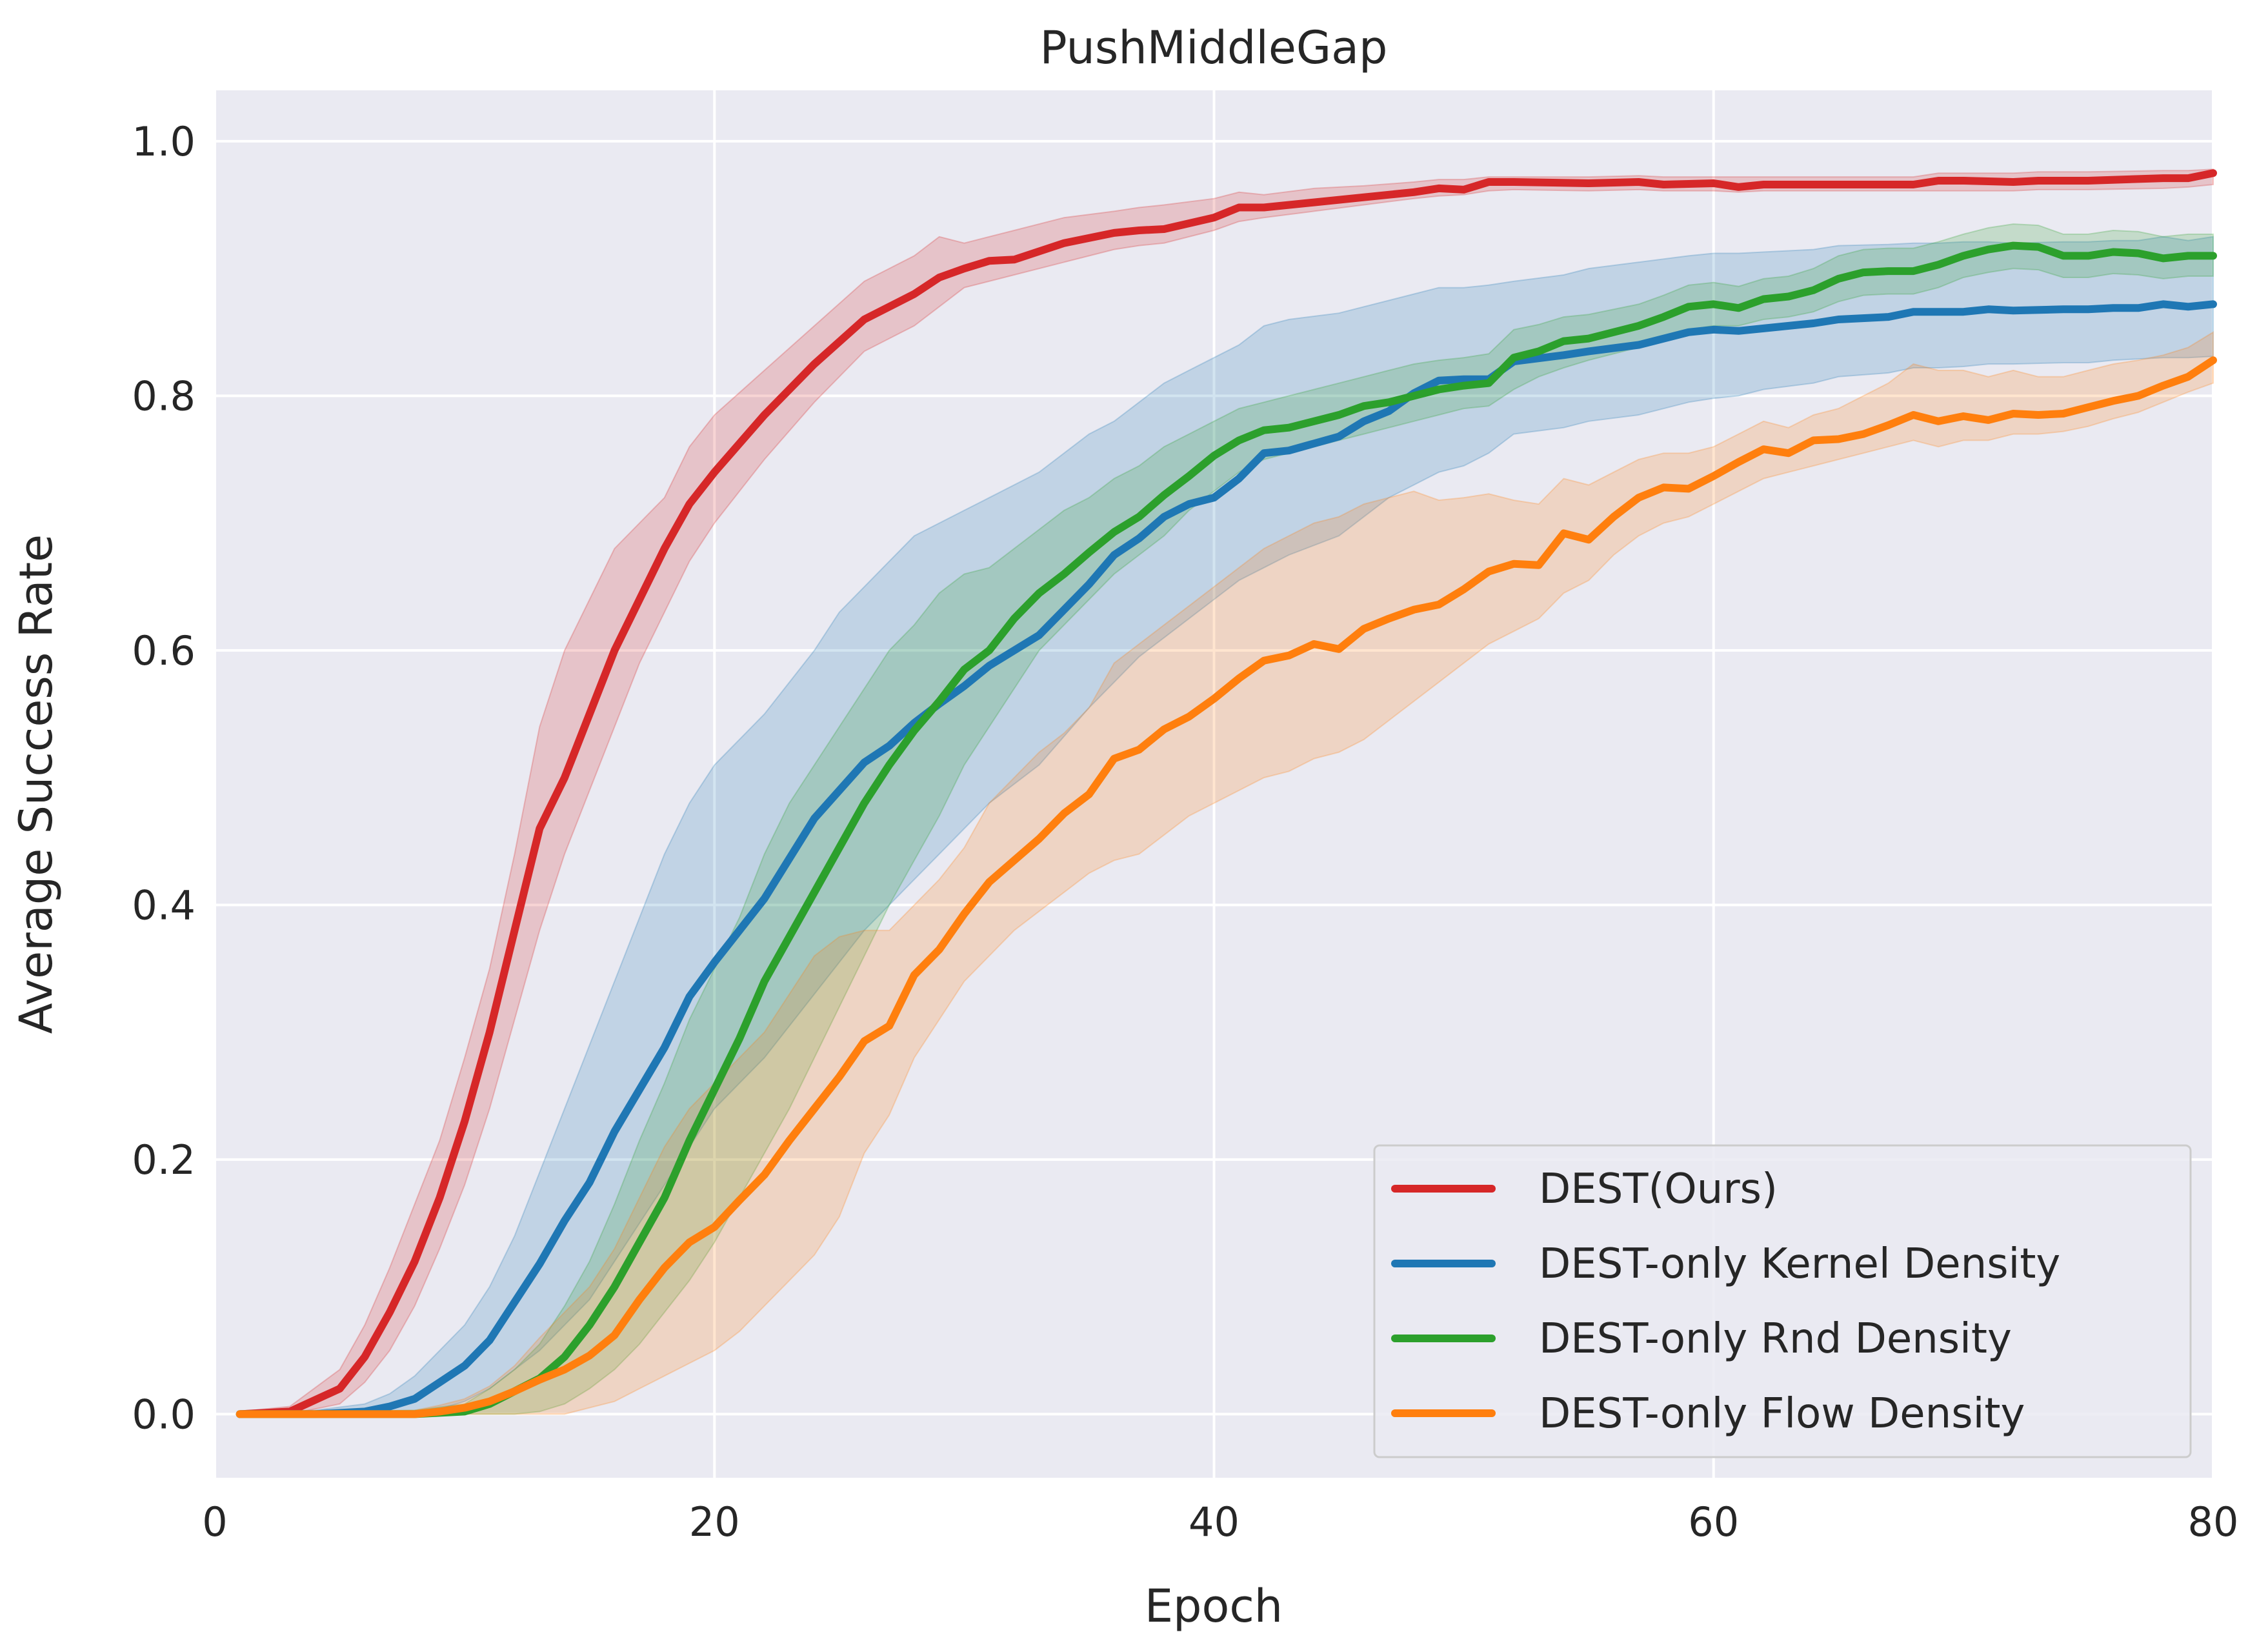 Image resolution: width=2268 pixels, height=1652 pixels. What do you see at coordinates (164, 1414) in the screenshot?
I see `y-tick-label: 0.0` at bounding box center [164, 1414].